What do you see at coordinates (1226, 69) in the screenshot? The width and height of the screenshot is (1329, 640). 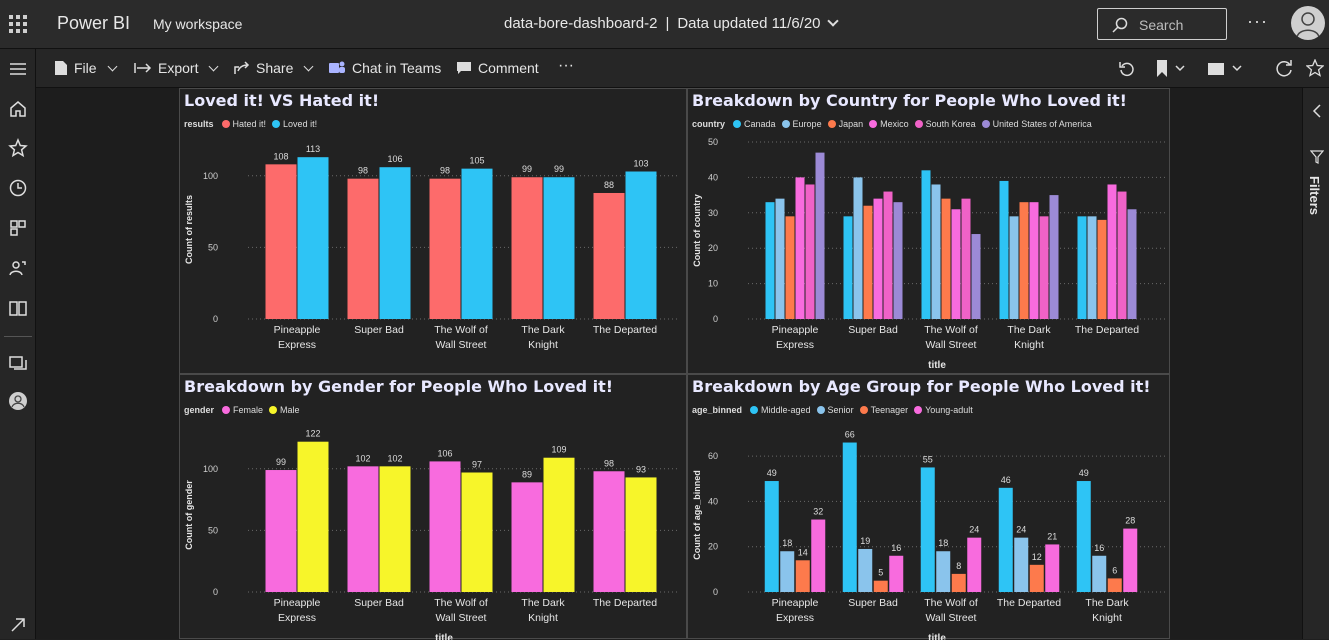 I see `view-icon` at bounding box center [1226, 69].